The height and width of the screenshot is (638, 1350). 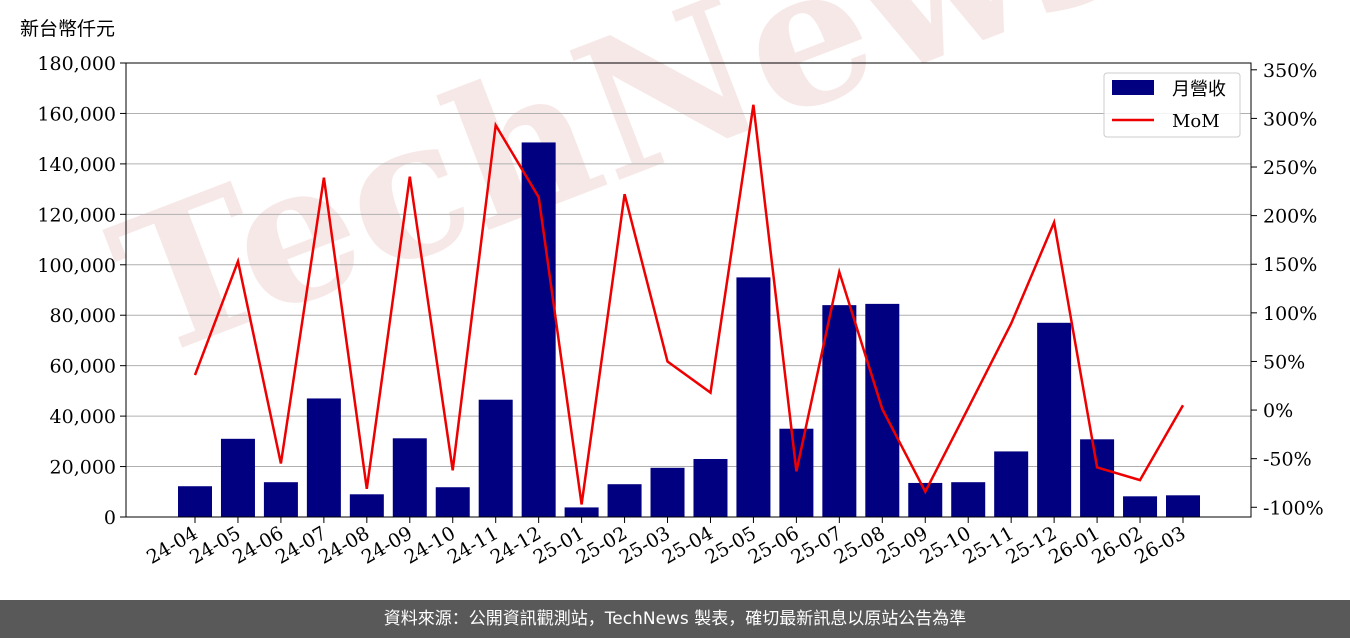 What do you see at coordinates (76, 266) in the screenshot?
I see `left-tick-label: 100,000` at bounding box center [76, 266].